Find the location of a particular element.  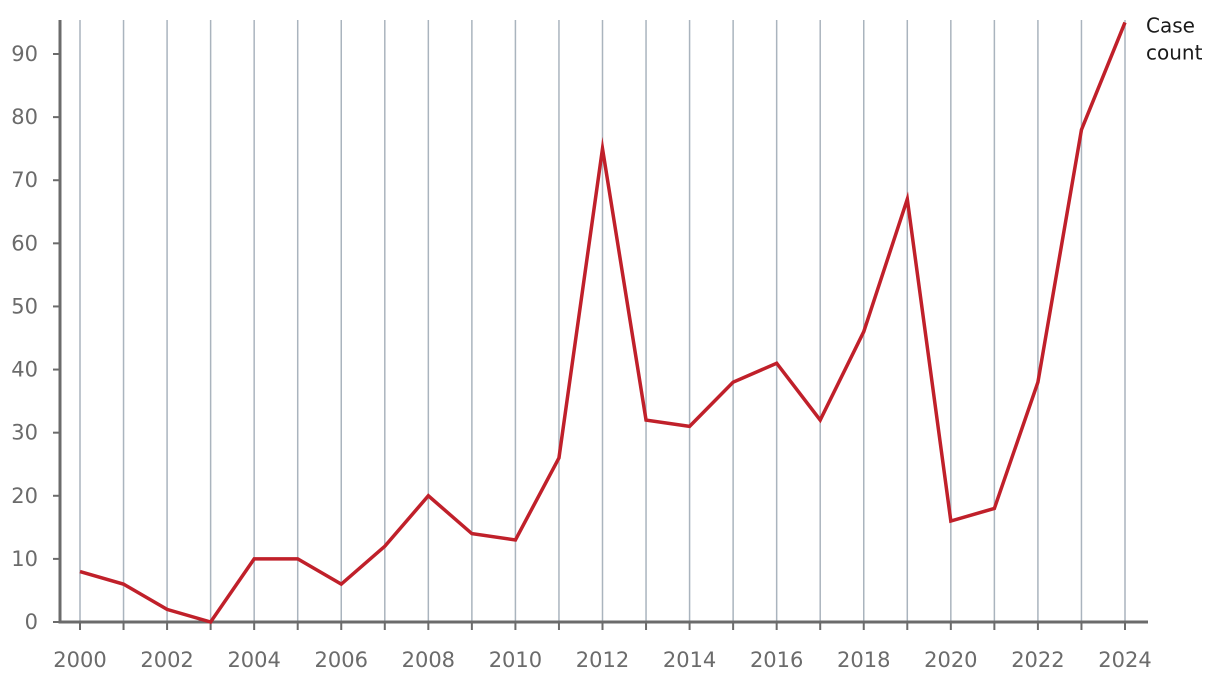

y-tick-label: 80 is located at coordinates (24, 117).